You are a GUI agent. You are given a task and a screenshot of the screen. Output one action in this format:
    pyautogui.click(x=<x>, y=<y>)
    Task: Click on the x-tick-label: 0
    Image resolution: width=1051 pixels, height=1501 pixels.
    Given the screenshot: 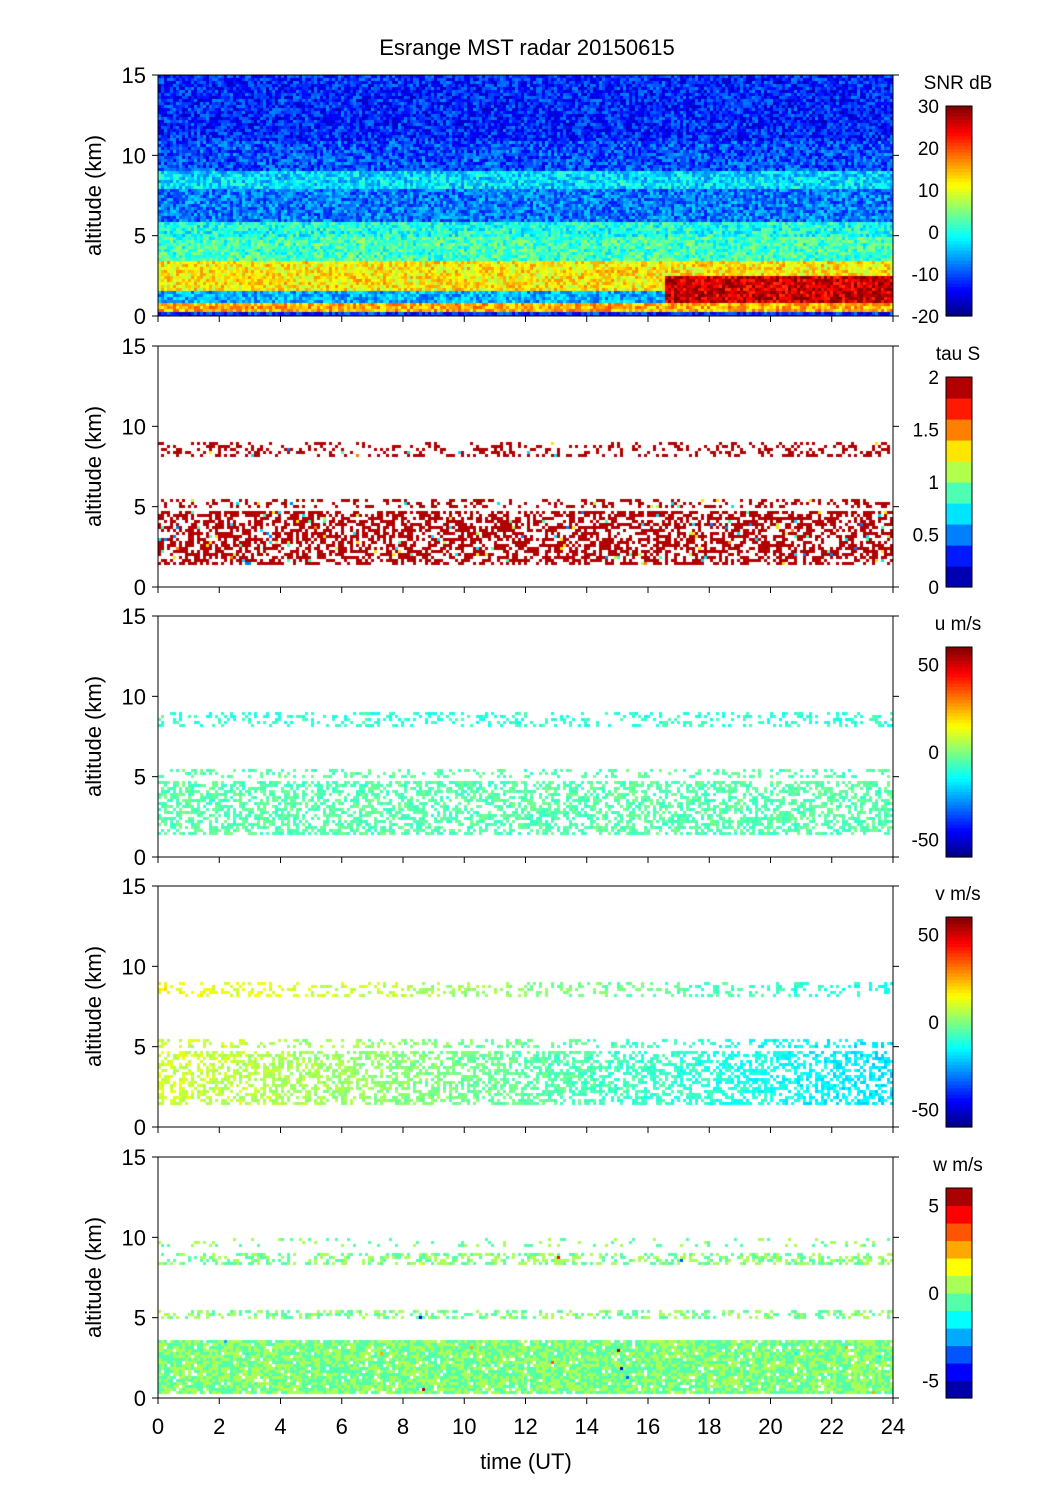 What is the action you would take?
    pyautogui.click(x=158, y=1426)
    